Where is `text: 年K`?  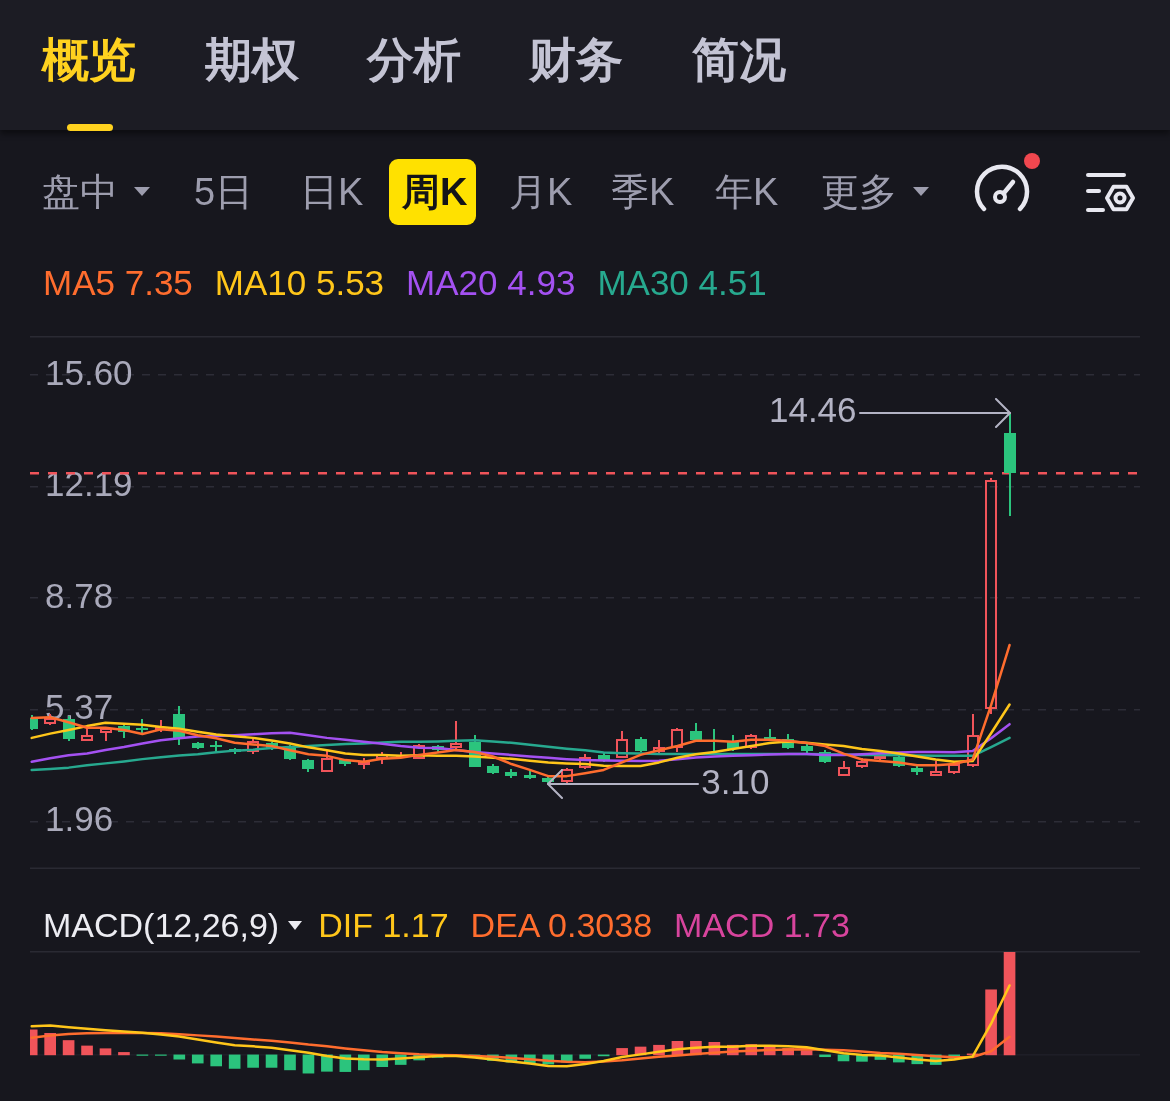
text: 年K is located at coordinates (747, 192).